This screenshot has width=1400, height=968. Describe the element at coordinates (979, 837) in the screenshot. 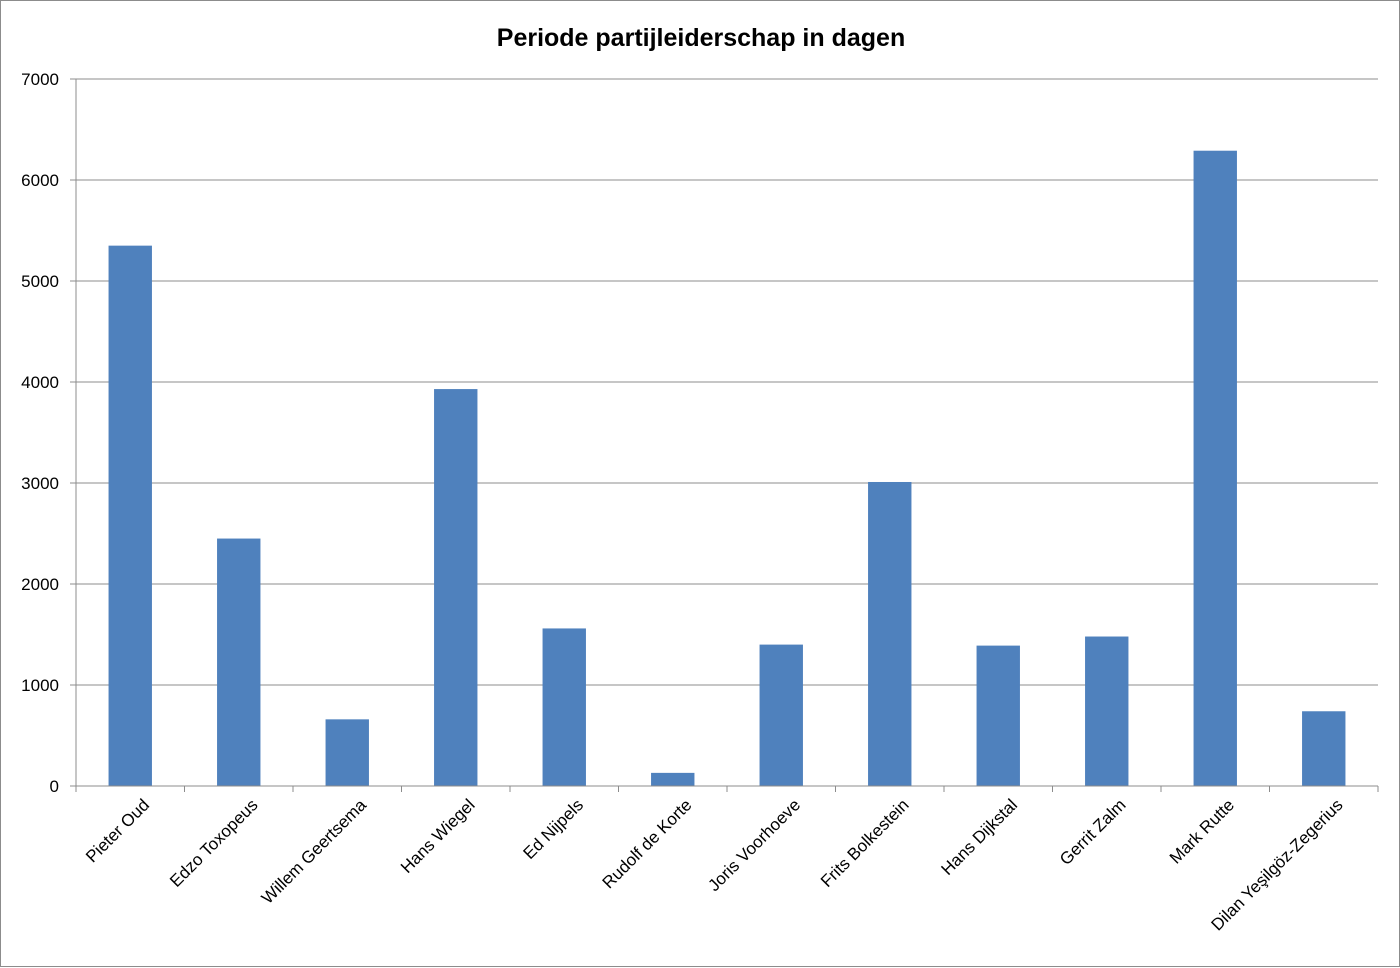

I see `x-tick-label: Hans Dijkstal` at that location.